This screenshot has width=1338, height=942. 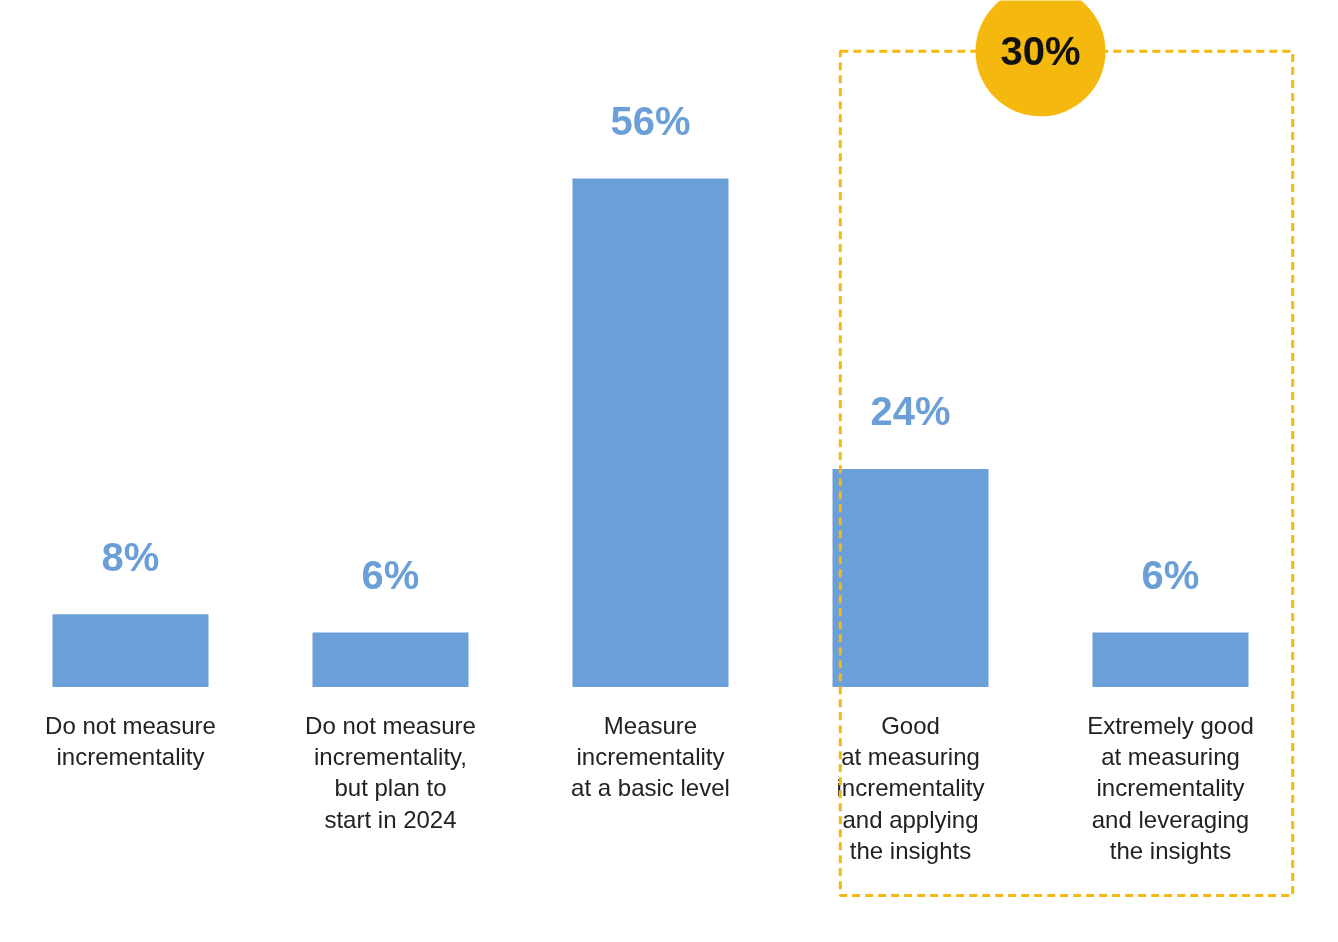 What do you see at coordinates (1040, 51) in the screenshot?
I see `text: 30%` at bounding box center [1040, 51].